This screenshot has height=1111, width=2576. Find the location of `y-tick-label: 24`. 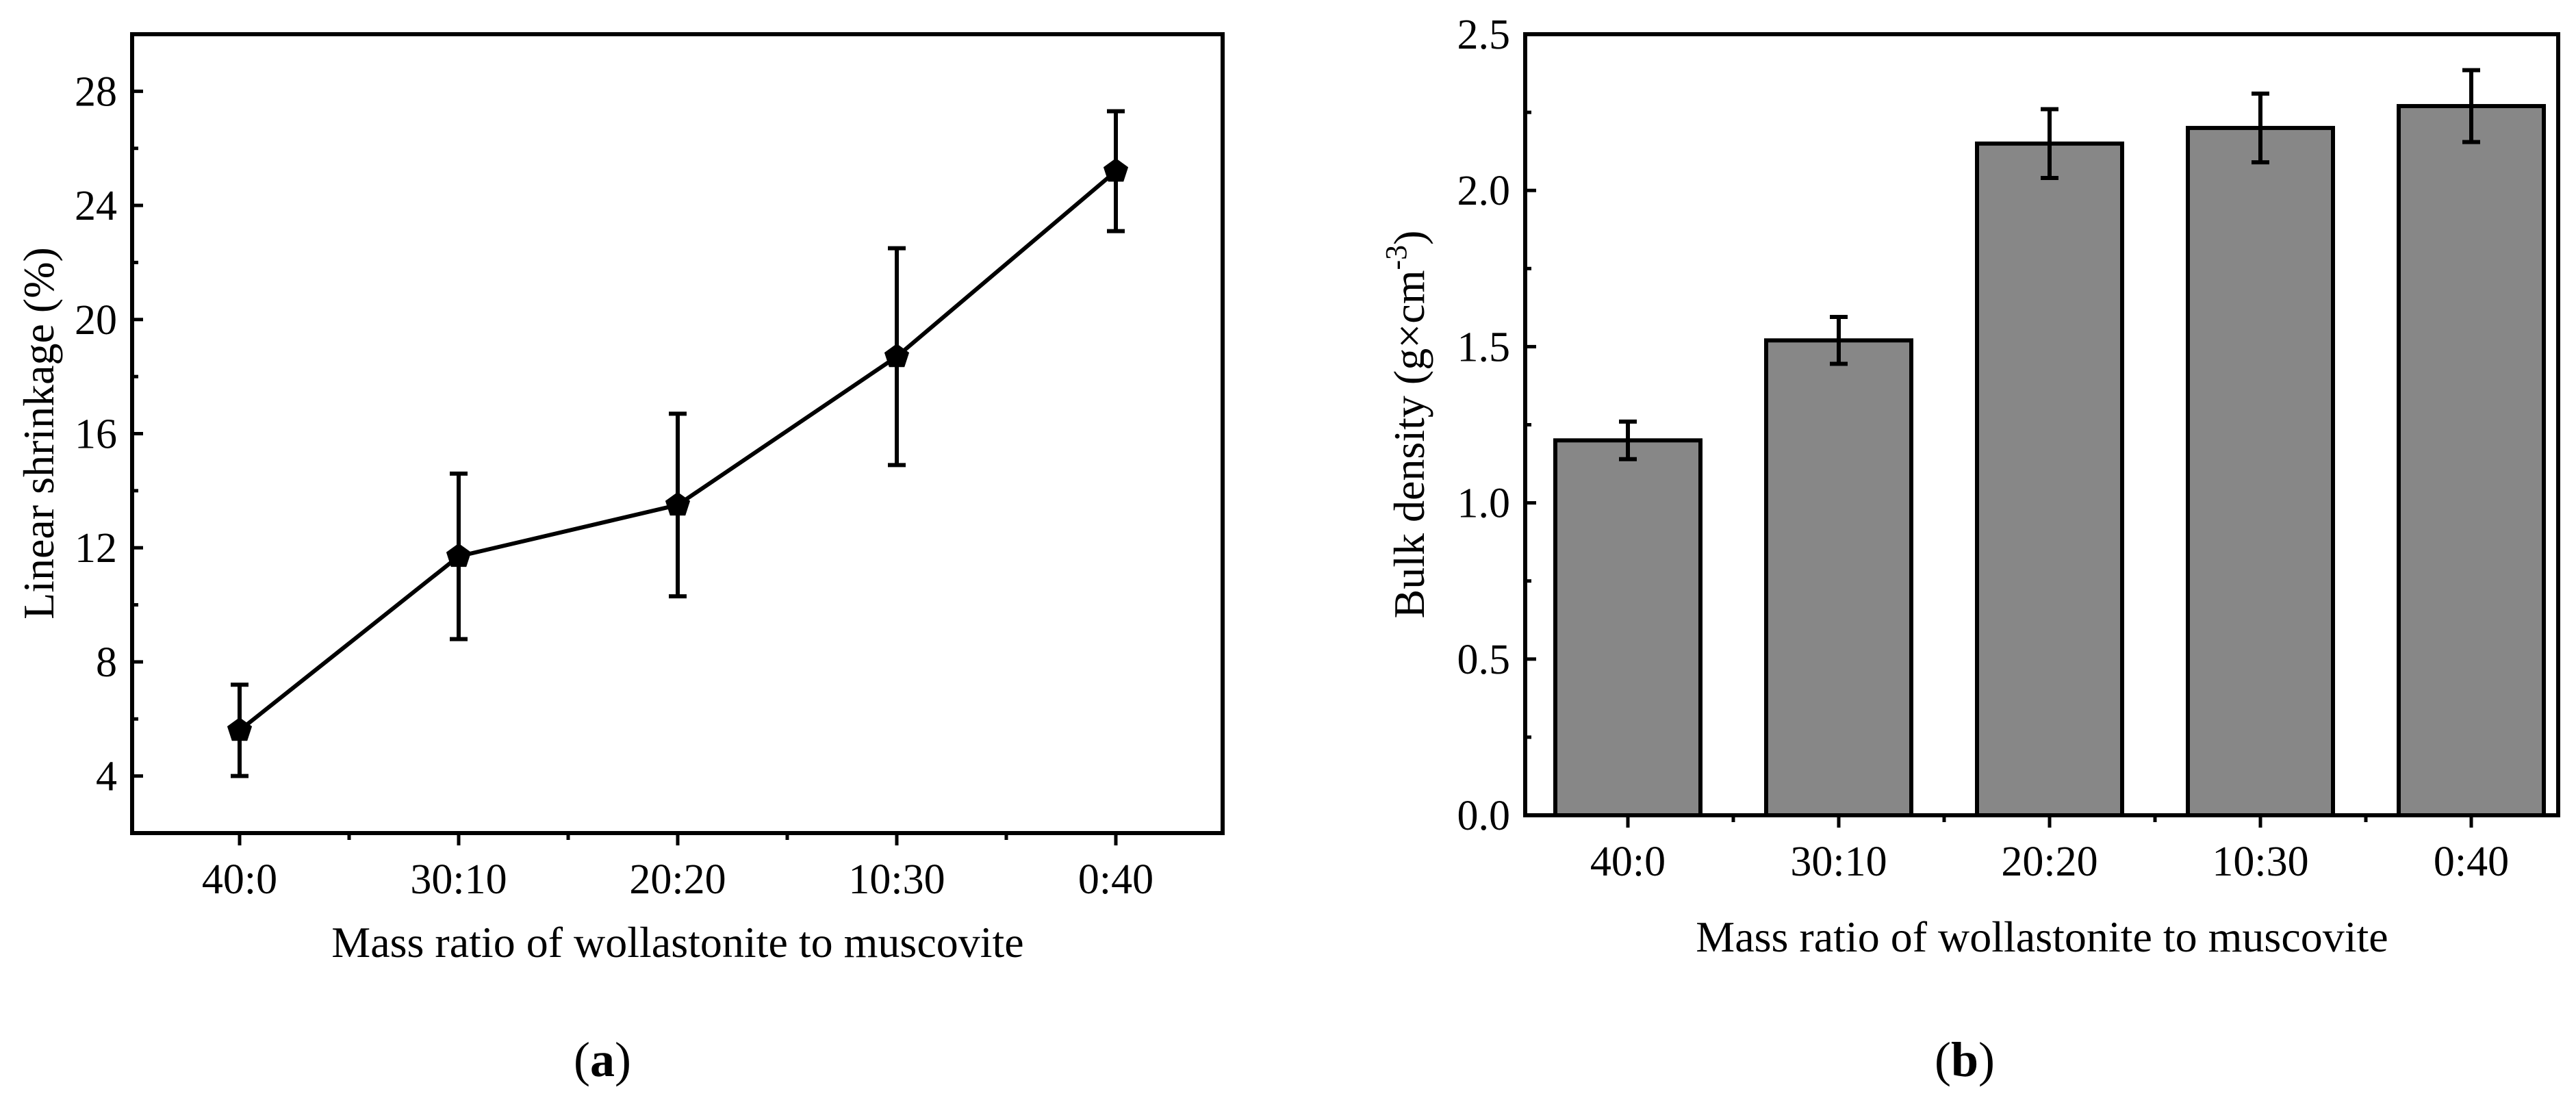

y-tick-label: 24 is located at coordinates (96, 206).